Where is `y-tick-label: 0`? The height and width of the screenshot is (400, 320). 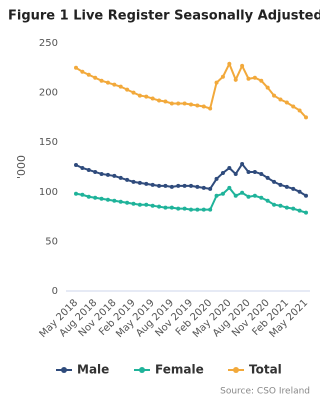 y-tick-label: 0 is located at coordinates (55, 291).